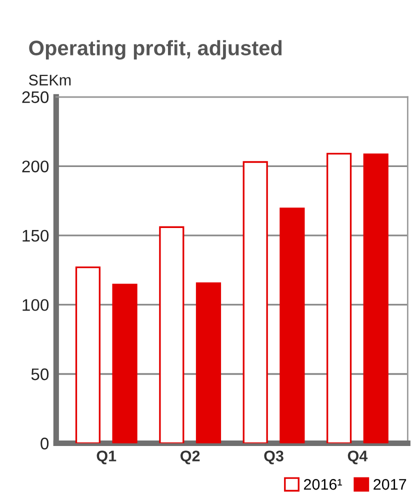 This screenshot has height=502, width=416. Describe the element at coordinates (44, 444) in the screenshot. I see `y-tick-label: 0` at that location.